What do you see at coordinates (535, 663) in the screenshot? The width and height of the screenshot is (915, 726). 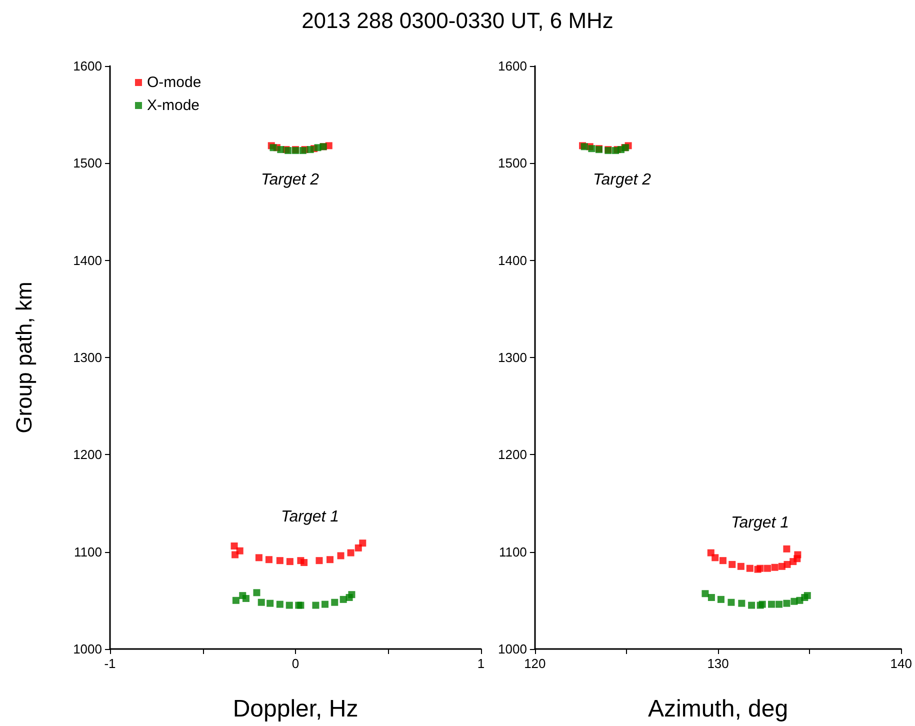 I see `x-tick-label: 120` at bounding box center [535, 663].